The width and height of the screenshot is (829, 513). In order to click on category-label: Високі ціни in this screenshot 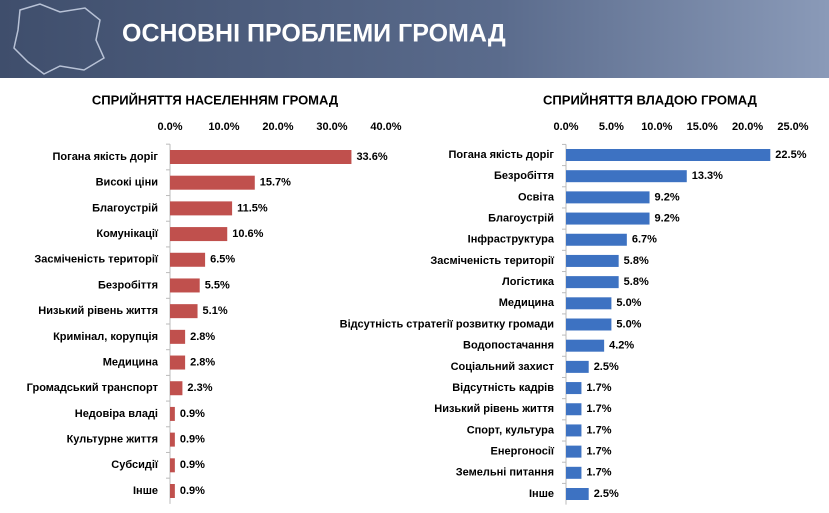, I will do `click(127, 183)`.